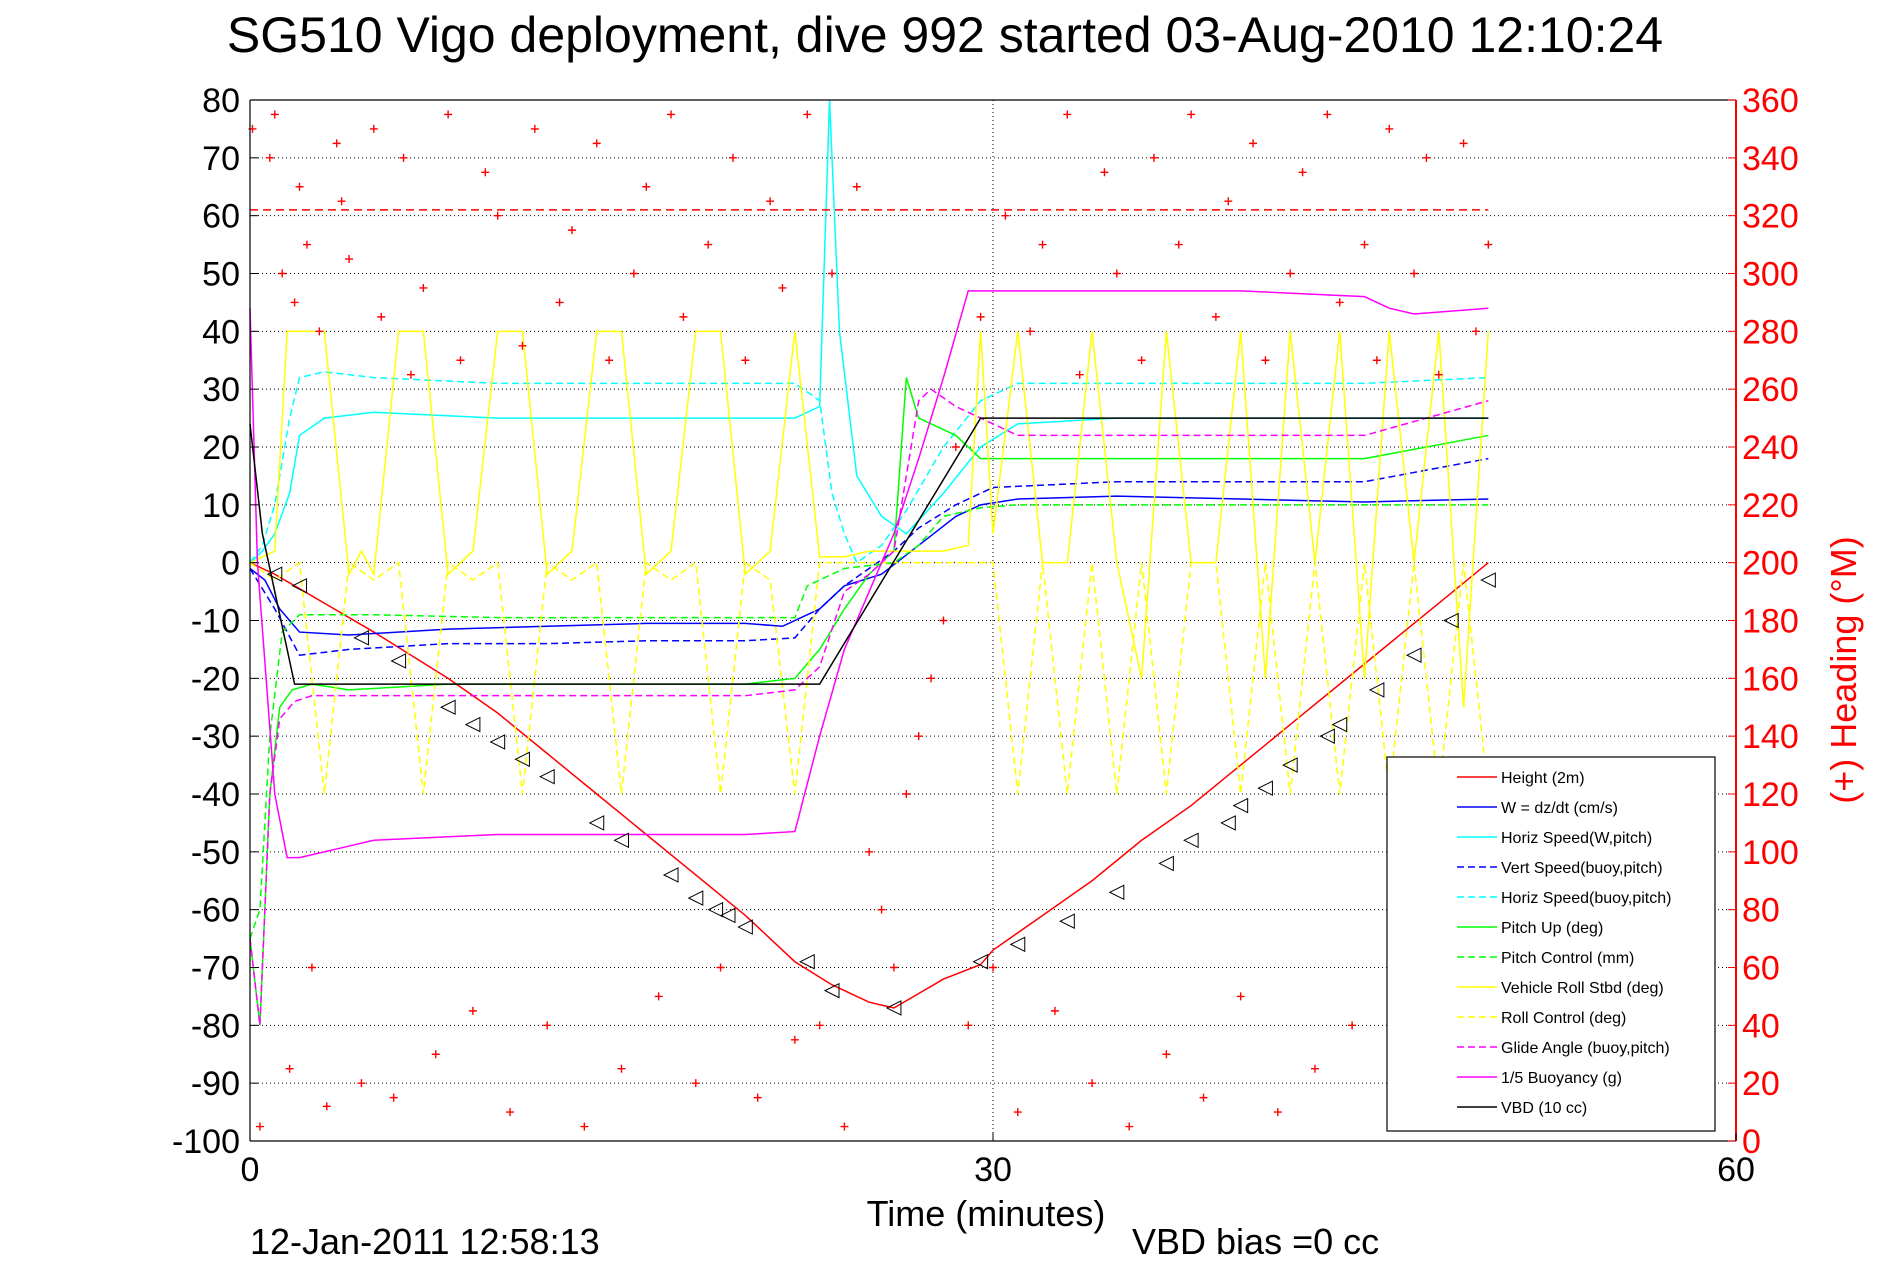  What do you see at coordinates (1255, 1241) in the screenshot?
I see `footer-vbd-bias: VBD bias =0 cc` at bounding box center [1255, 1241].